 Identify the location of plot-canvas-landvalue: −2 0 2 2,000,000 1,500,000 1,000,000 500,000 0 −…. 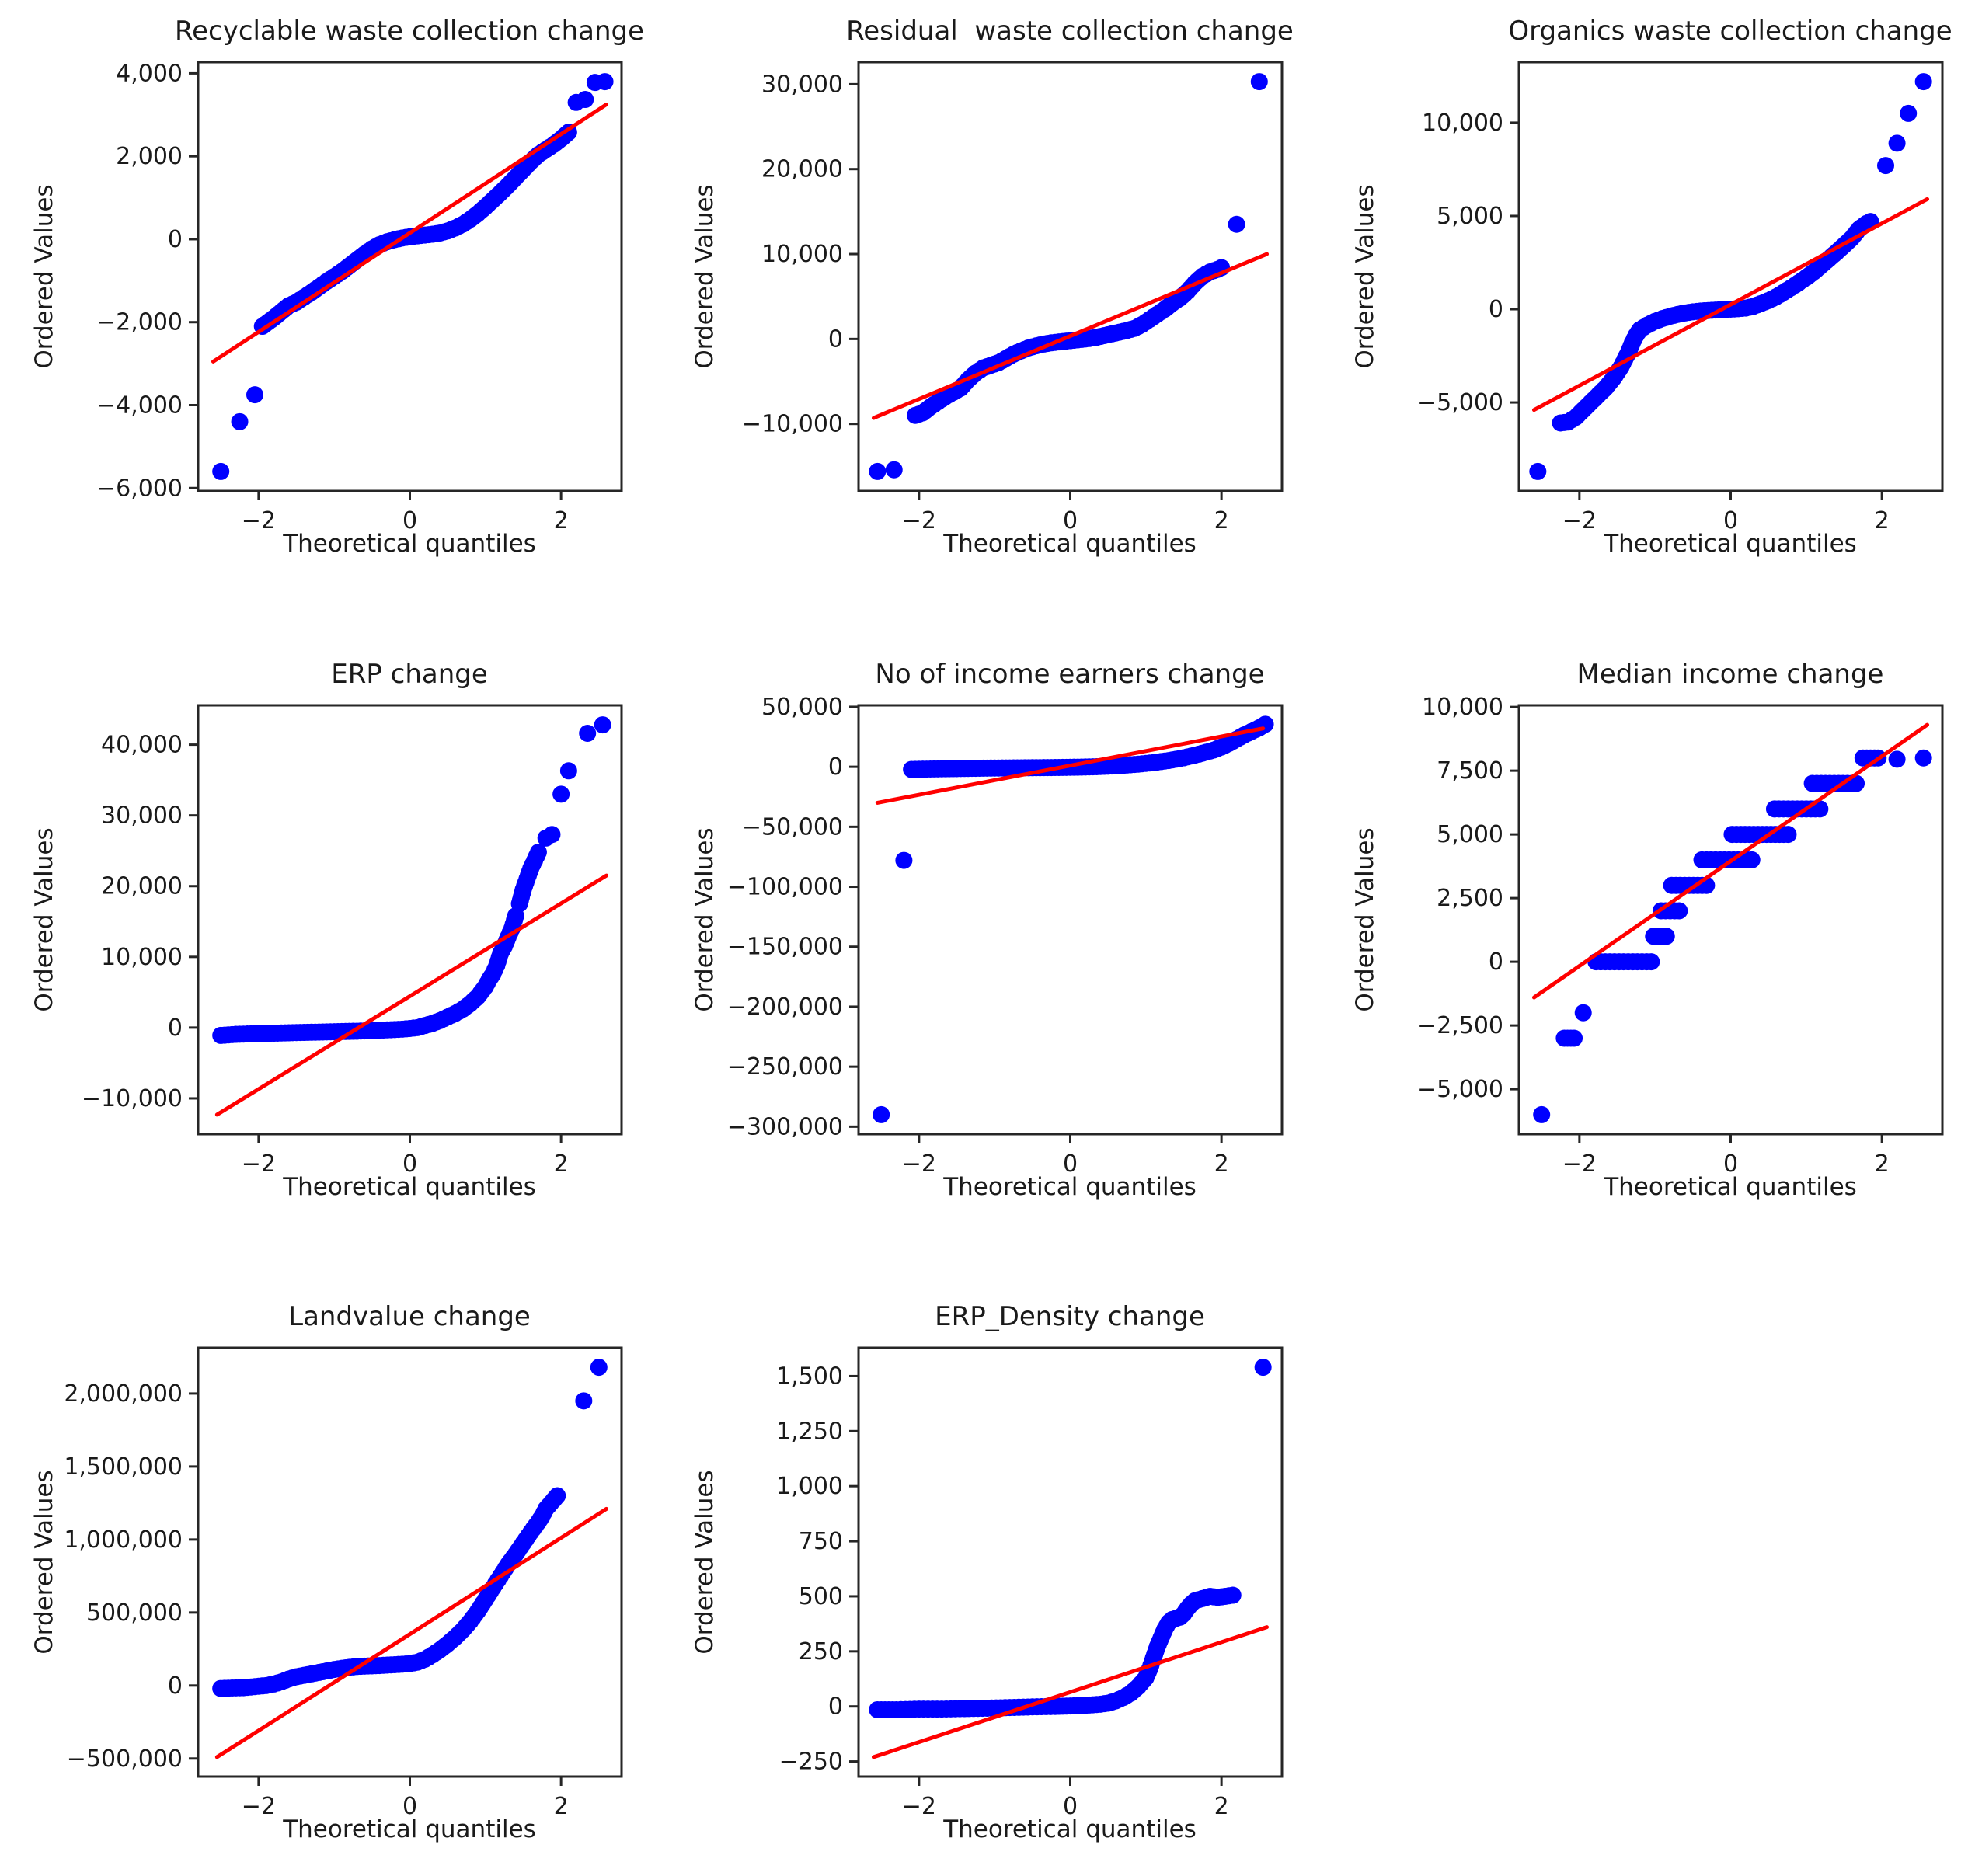
(343, 1583).